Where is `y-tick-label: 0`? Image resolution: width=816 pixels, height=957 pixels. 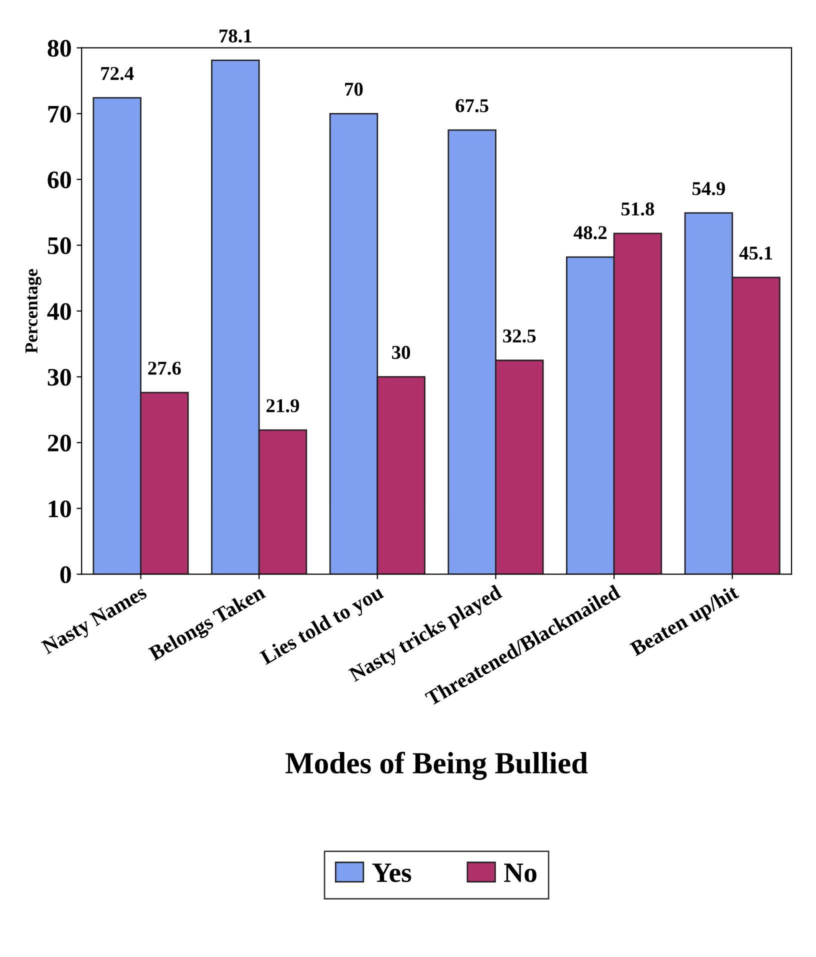 y-tick-label: 0 is located at coordinates (65, 575).